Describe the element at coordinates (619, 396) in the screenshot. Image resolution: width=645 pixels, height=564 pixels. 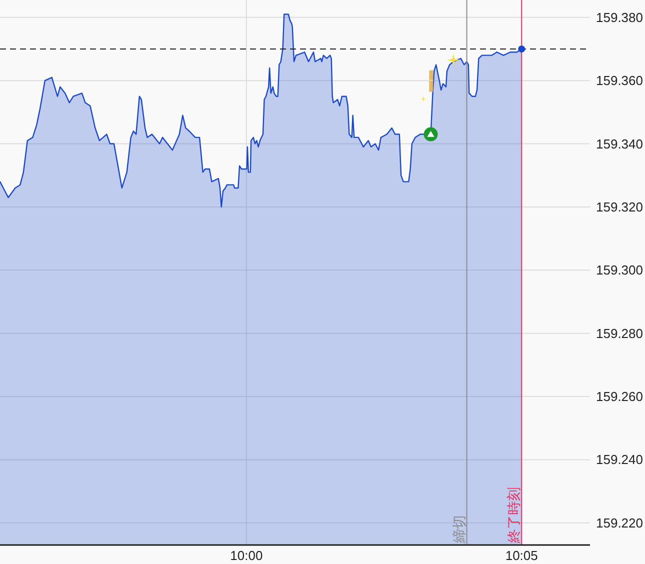
I see `y-tick-label: 159.260` at that location.